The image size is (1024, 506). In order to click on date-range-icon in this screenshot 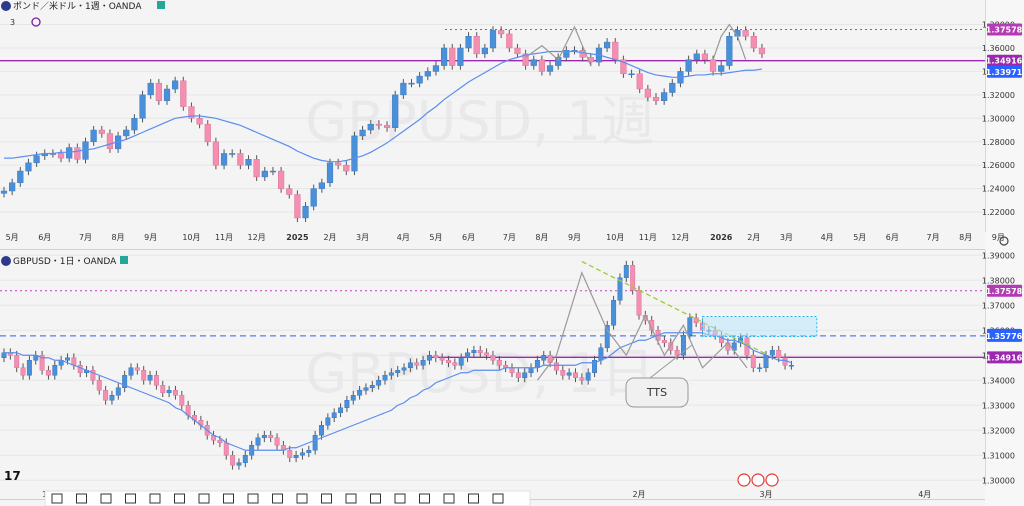, I will do `click(449, 498)`.